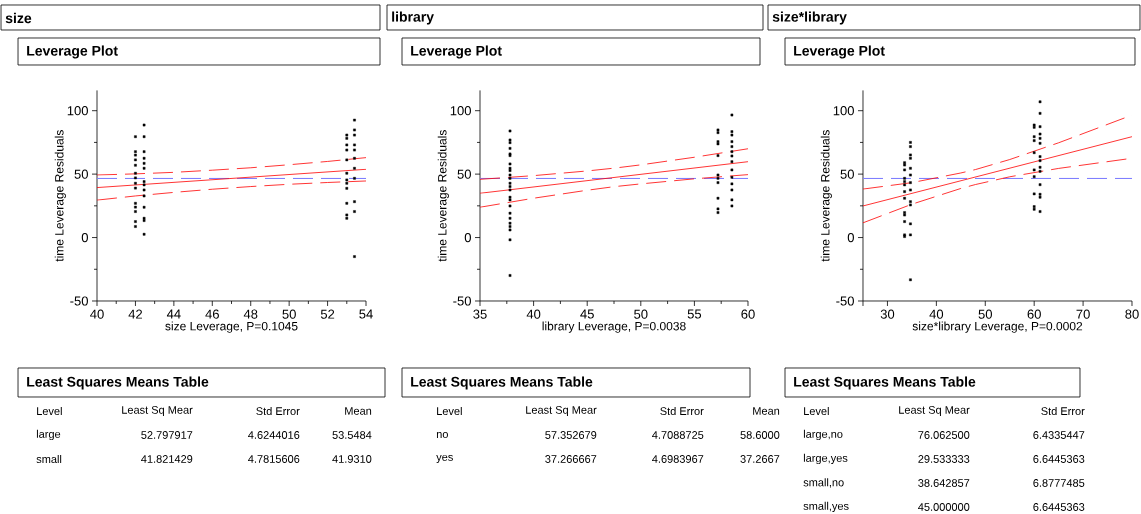  I want to click on y-axis-title: time Leverage Residuals, so click(443, 196).